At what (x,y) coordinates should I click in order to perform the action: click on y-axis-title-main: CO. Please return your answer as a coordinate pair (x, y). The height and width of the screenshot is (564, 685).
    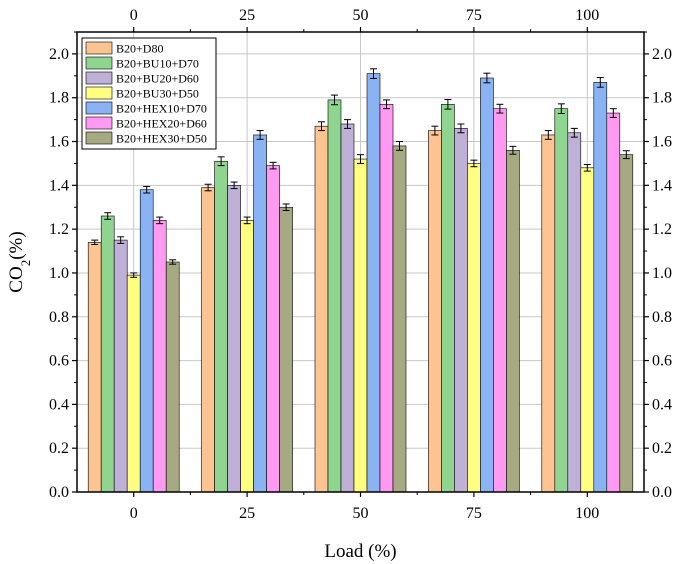
    Looking at the image, I should click on (16, 279).